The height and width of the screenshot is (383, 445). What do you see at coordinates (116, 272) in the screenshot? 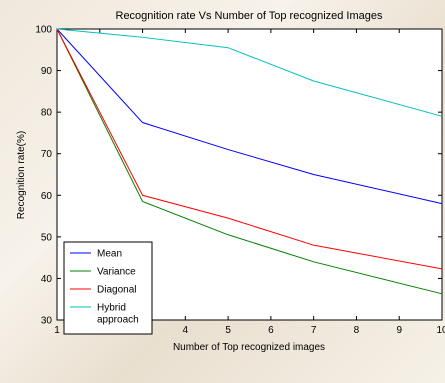
I see `legend-label: Variance` at bounding box center [116, 272].